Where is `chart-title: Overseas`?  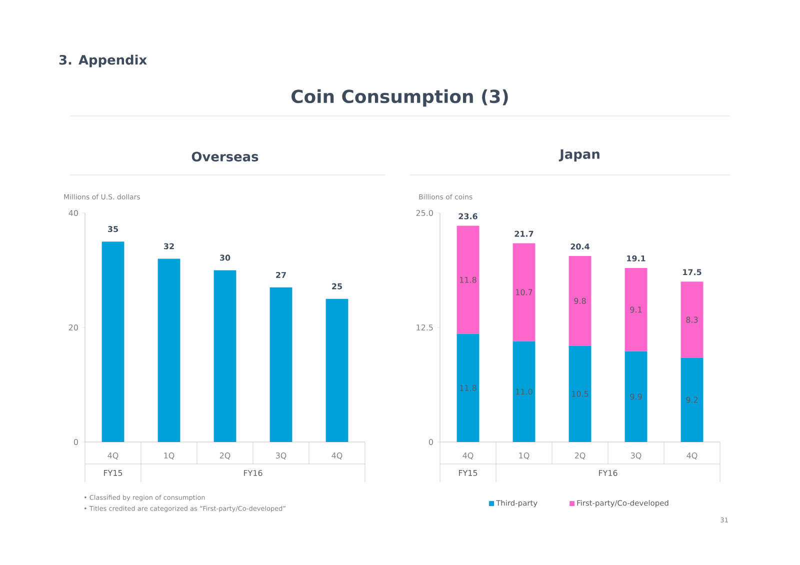 chart-title: Overseas is located at coordinates (225, 157).